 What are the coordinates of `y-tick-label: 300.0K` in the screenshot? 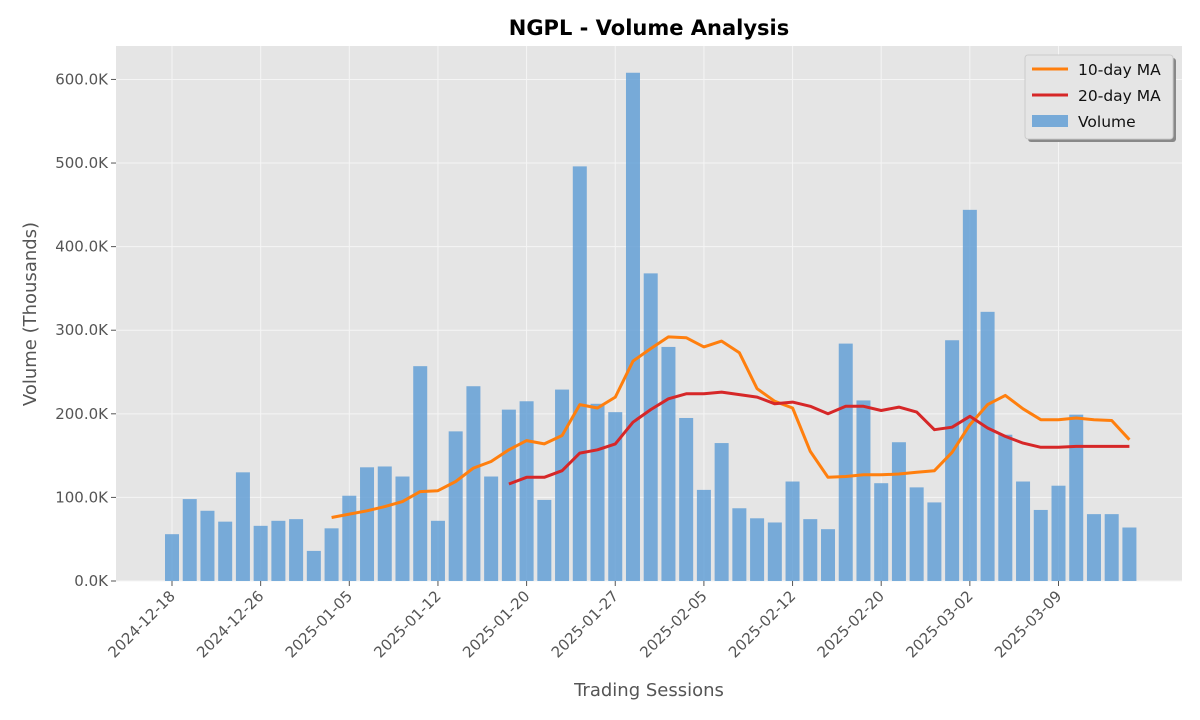 It's located at (82, 330).